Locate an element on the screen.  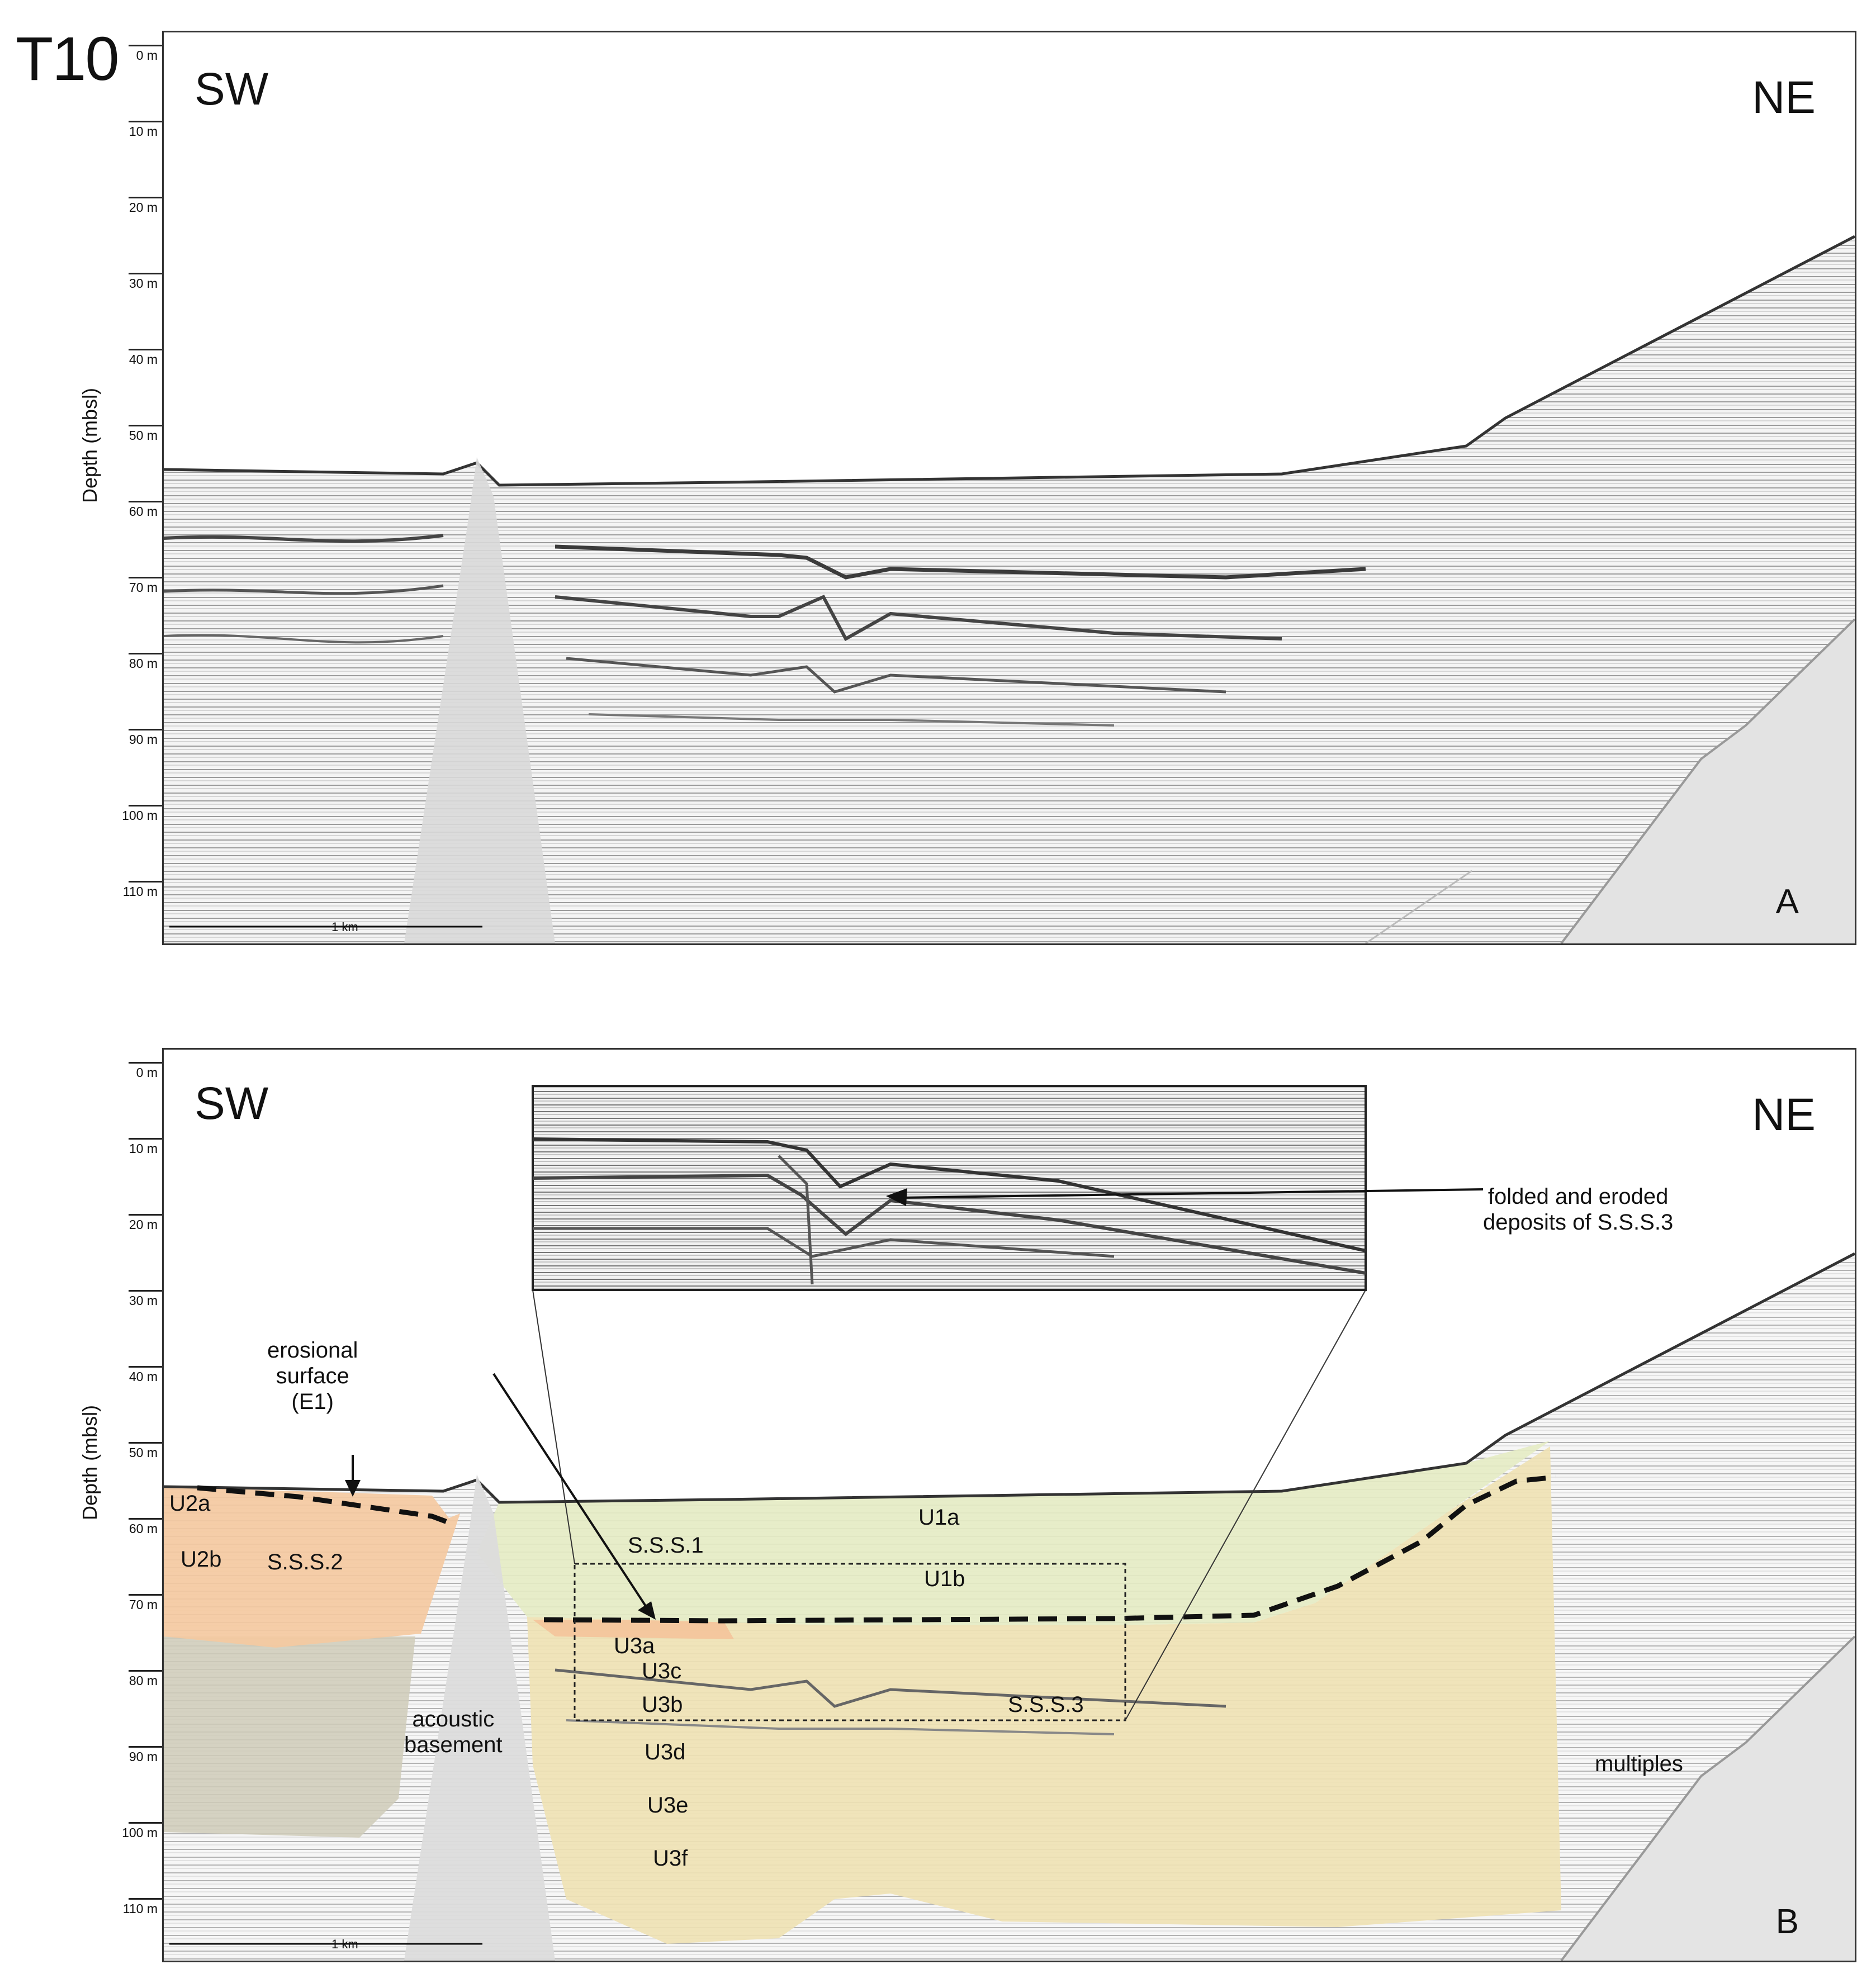
unit-label-u3b: U3b is located at coordinates (662, 1704).